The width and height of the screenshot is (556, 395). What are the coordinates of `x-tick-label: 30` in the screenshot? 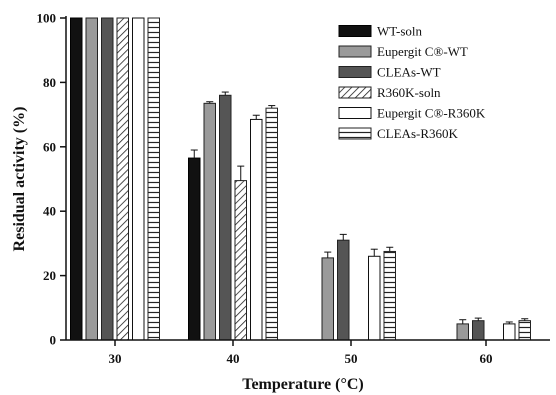 It's located at (115, 358).